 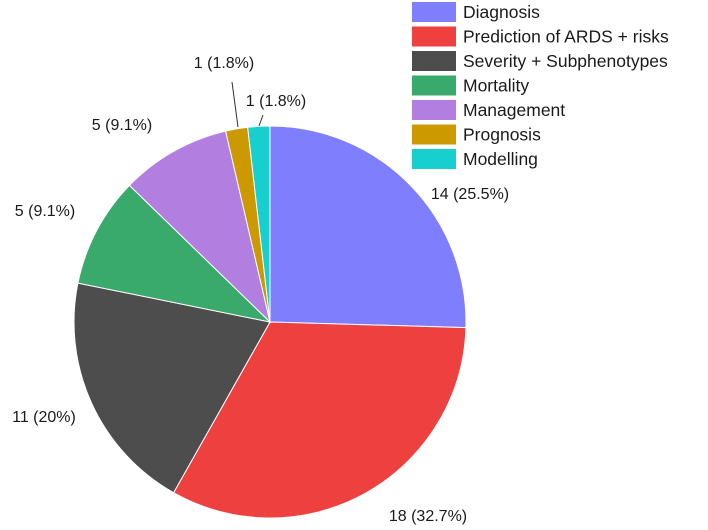 What do you see at coordinates (502, 135) in the screenshot?
I see `legend-label: Prognosis` at bounding box center [502, 135].